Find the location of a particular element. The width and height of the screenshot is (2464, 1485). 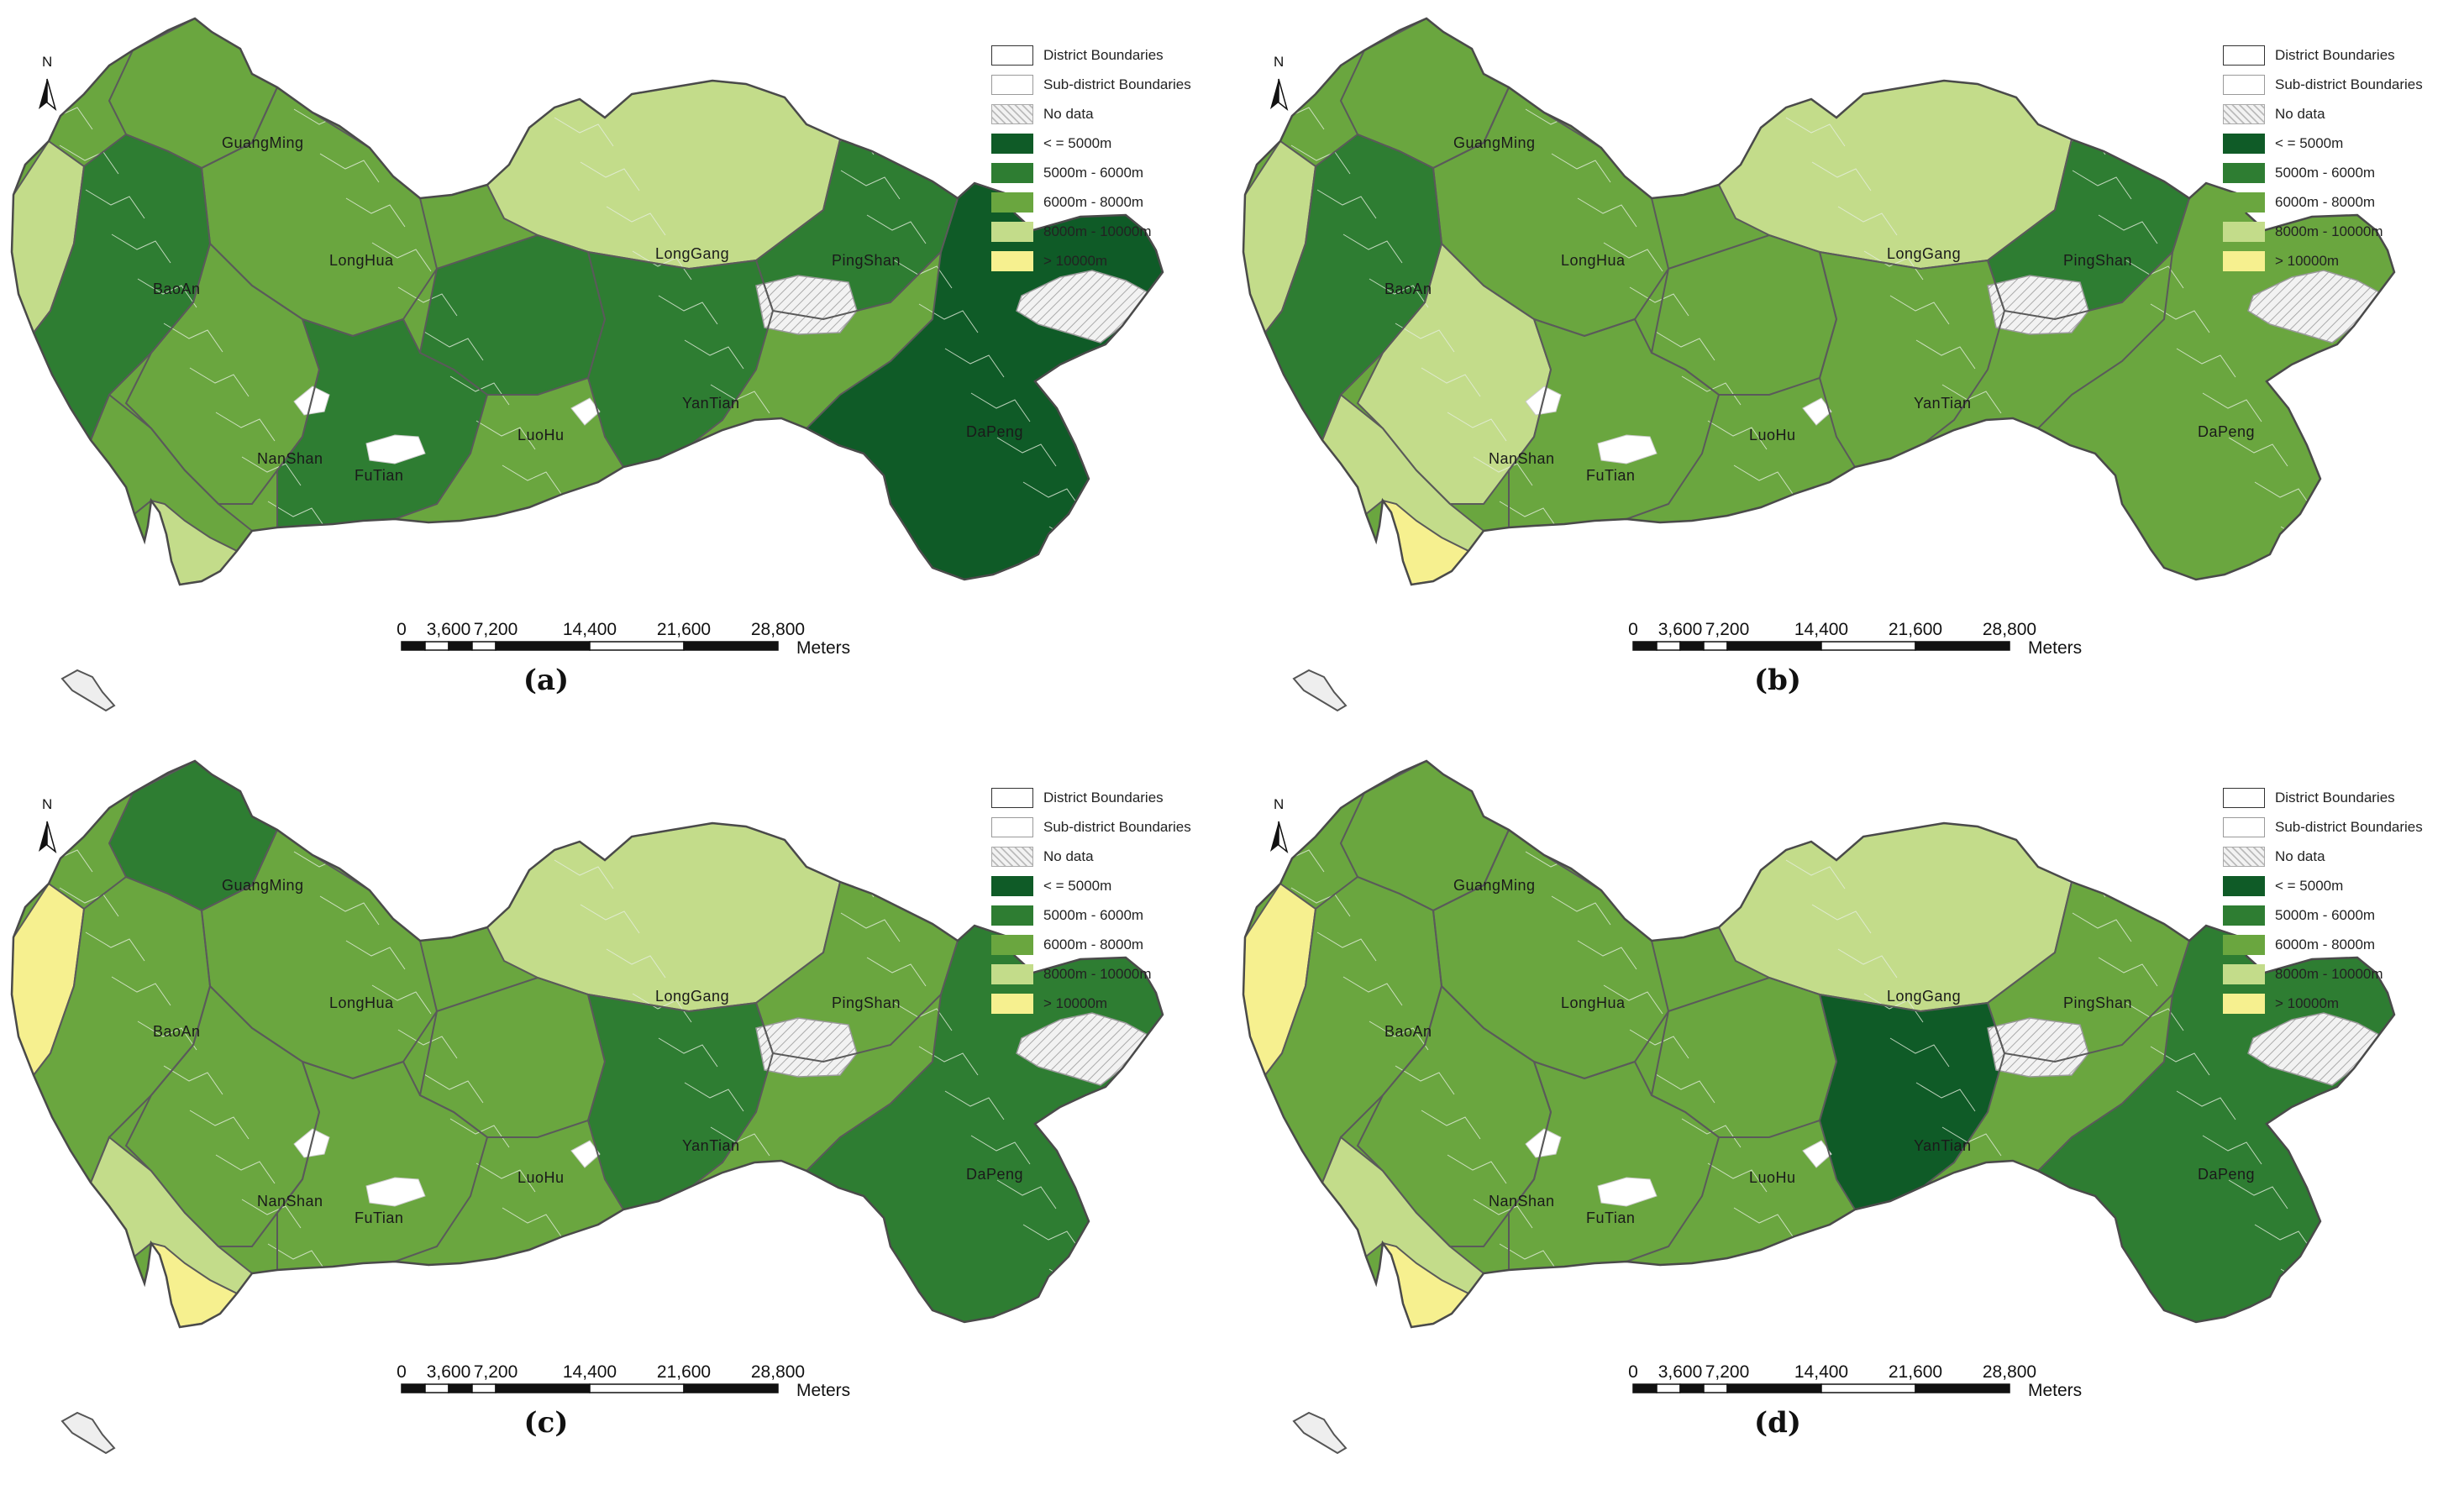

district-label-luohu: LuoHu is located at coordinates (1773, 1177).